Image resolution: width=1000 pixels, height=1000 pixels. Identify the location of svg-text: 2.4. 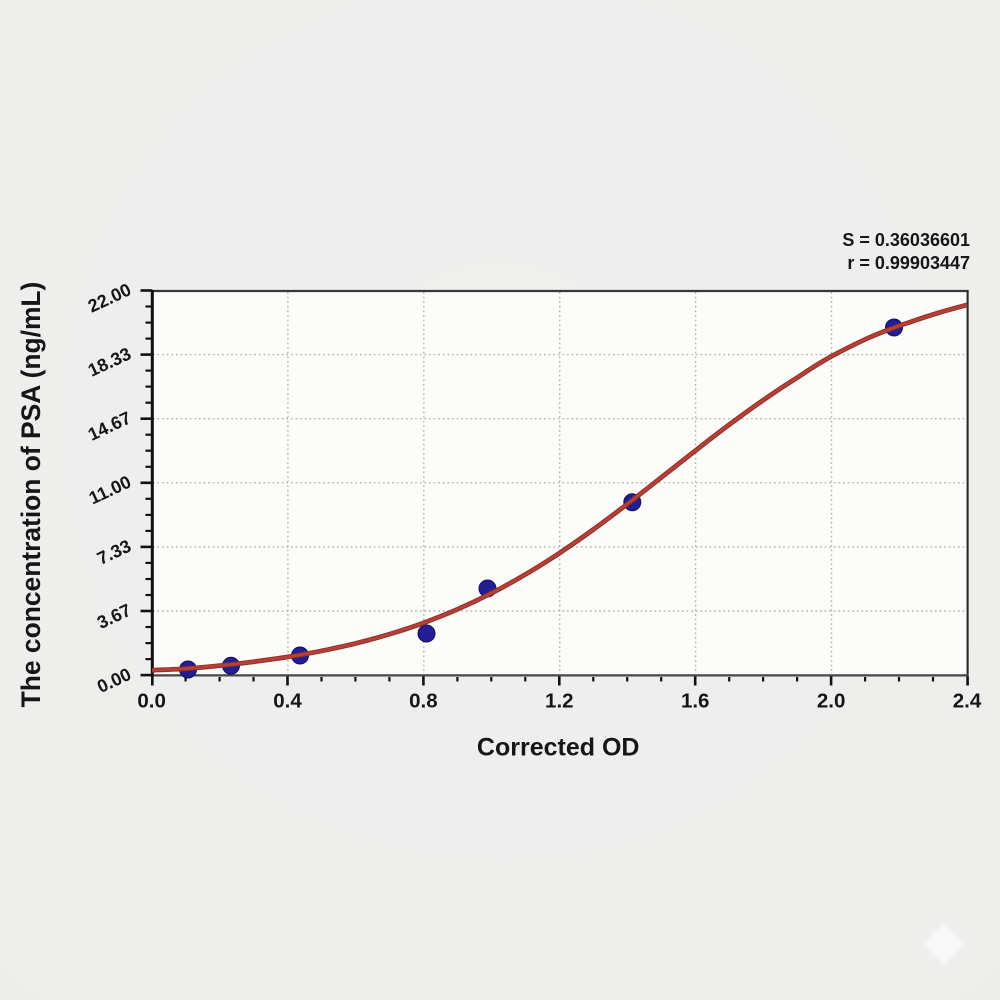
(967, 701).